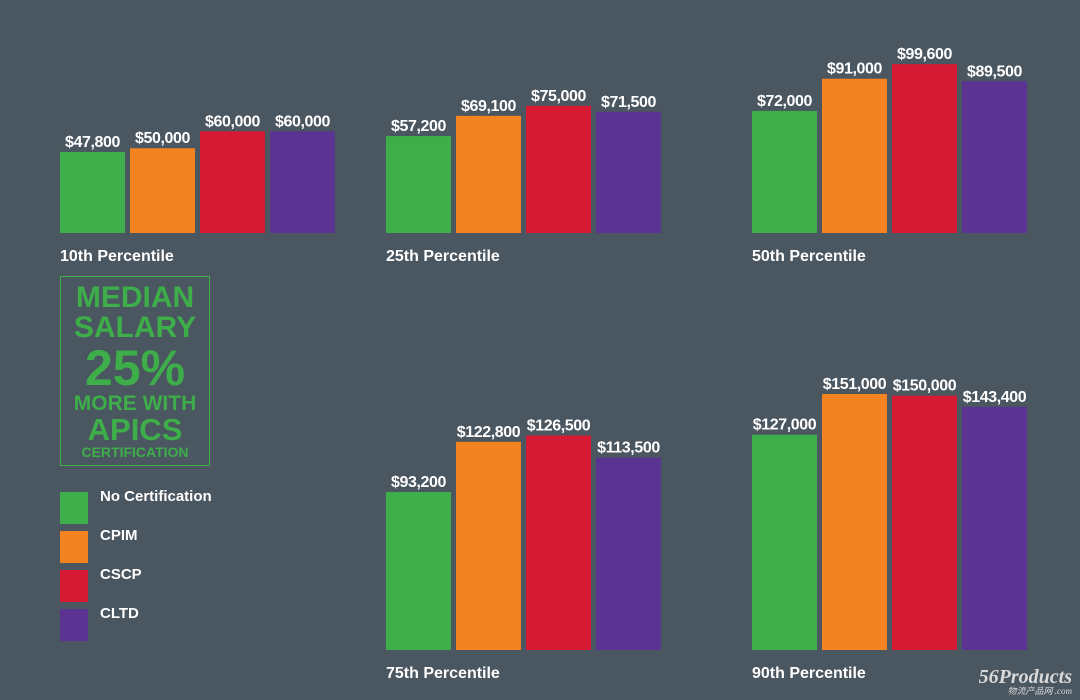 This screenshot has height=700, width=1080. Describe the element at coordinates (809, 256) in the screenshot. I see `panel-title-50th-percentile: 50th Percentile` at that location.